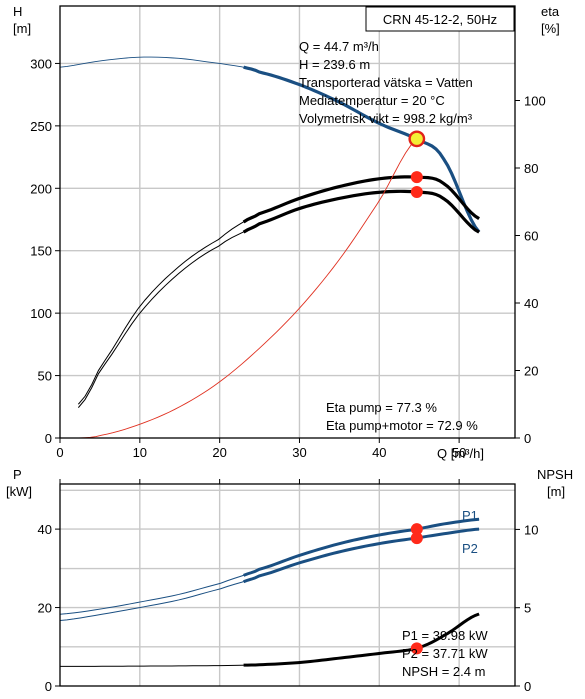 The width and height of the screenshot is (585, 699). What do you see at coordinates (443, 671) in the screenshot?
I see `info-npsh: NPSH = 2.4 m` at bounding box center [443, 671].